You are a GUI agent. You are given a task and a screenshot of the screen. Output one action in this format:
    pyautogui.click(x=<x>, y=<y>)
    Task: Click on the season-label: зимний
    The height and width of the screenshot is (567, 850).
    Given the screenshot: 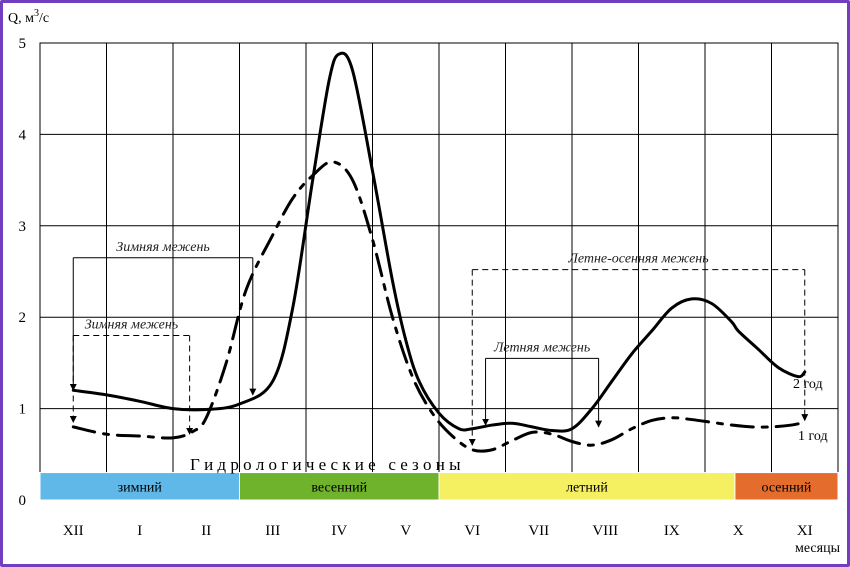 What is the action you would take?
    pyautogui.click(x=140, y=487)
    